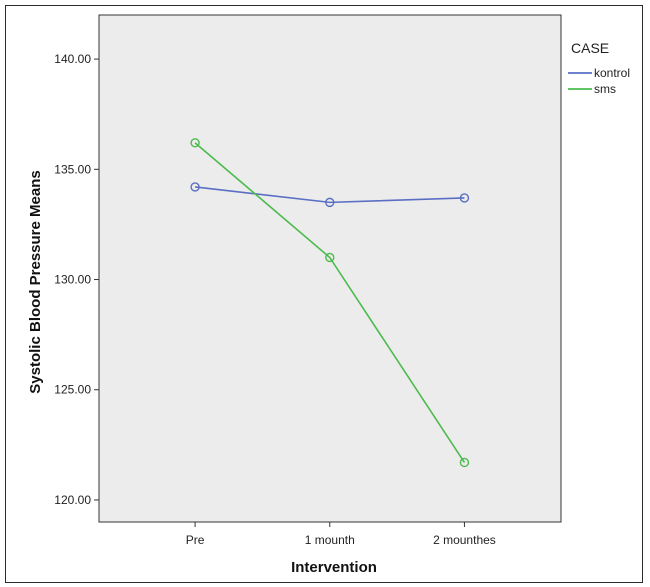 The width and height of the screenshot is (650, 587). Describe the element at coordinates (592, 89) in the screenshot. I see `legend-item-sms: sms` at that location.